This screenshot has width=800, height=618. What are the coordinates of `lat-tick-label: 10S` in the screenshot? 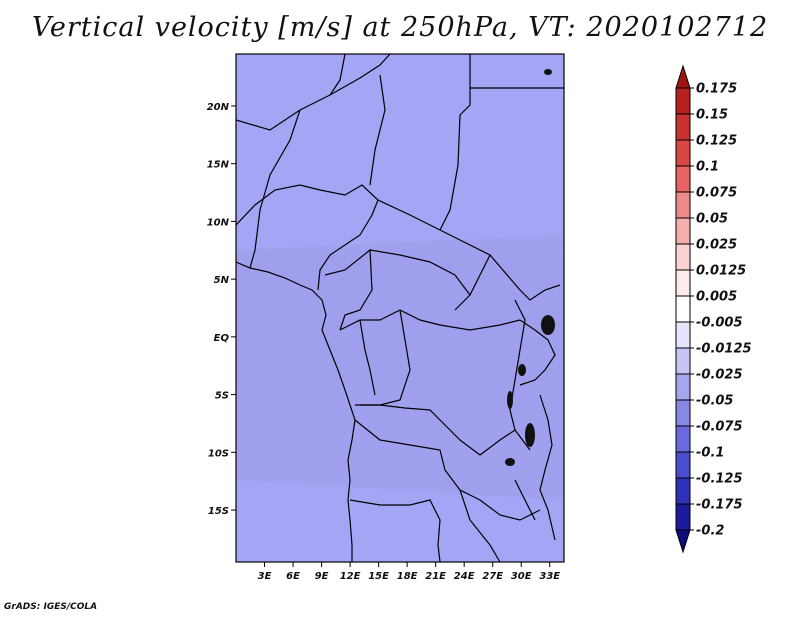 It's located at (218, 453).